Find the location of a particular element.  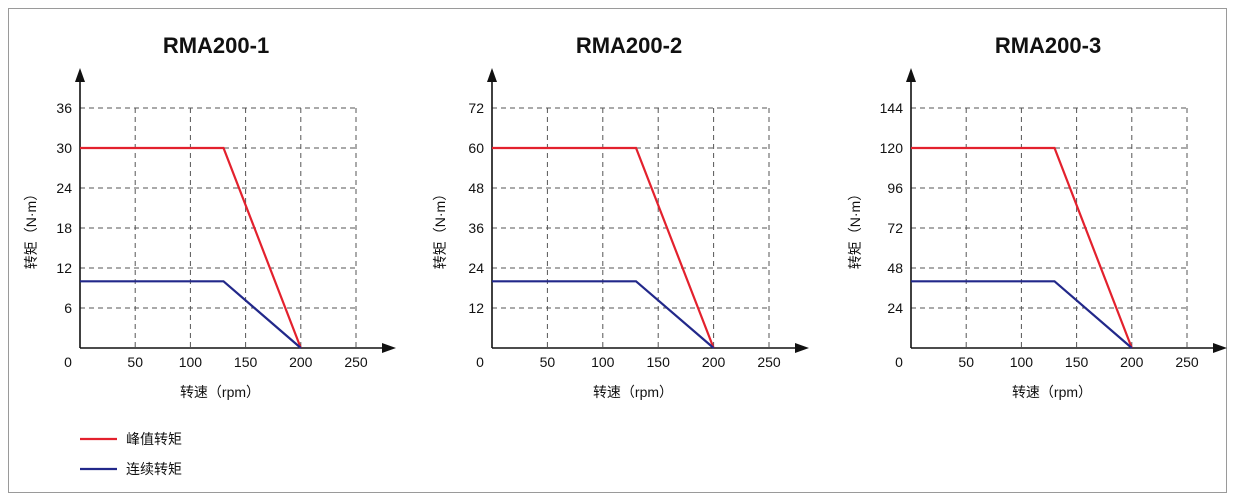

y-tick-label: 60 is located at coordinates (476, 148).